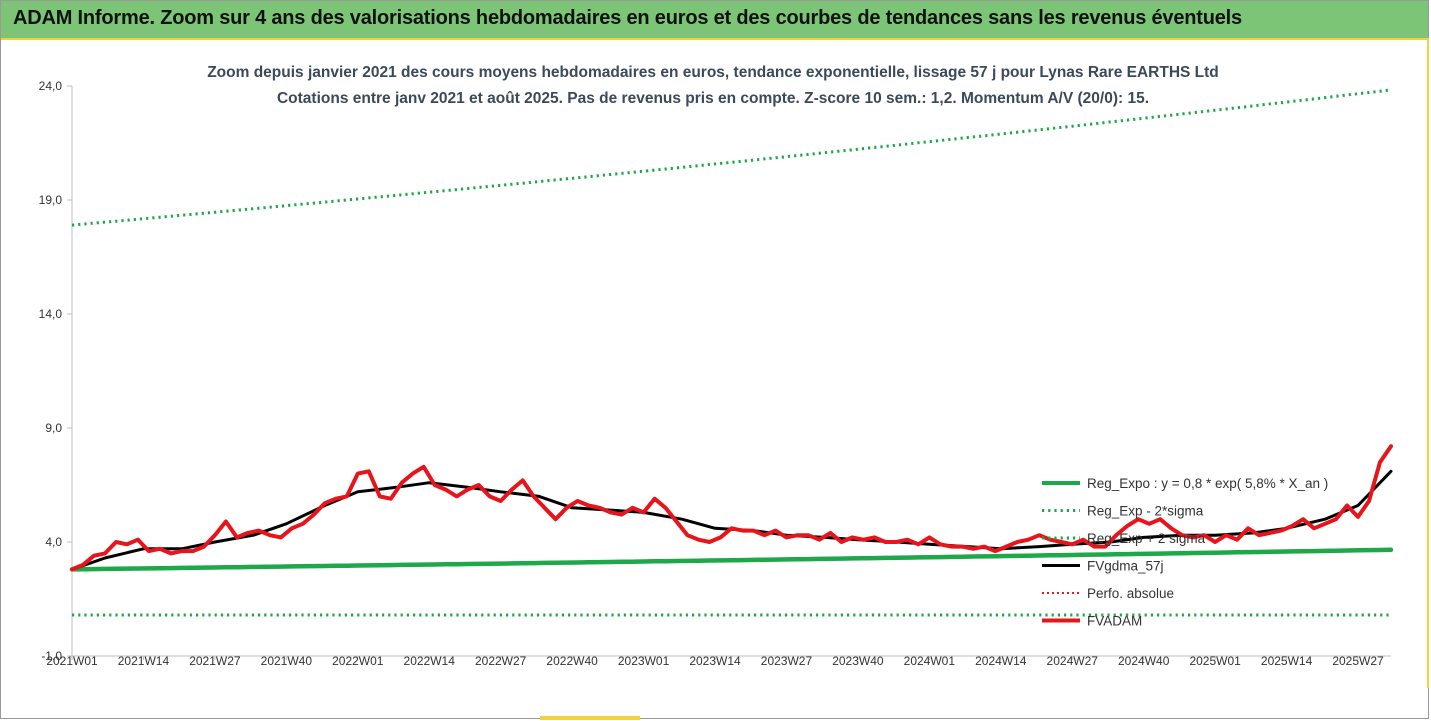 Image resolution: width=1431 pixels, height=721 pixels. Describe the element at coordinates (1146, 538) in the screenshot. I see `legend-label-plus2sigma: Reg_Exp + 2 sigma` at that location.